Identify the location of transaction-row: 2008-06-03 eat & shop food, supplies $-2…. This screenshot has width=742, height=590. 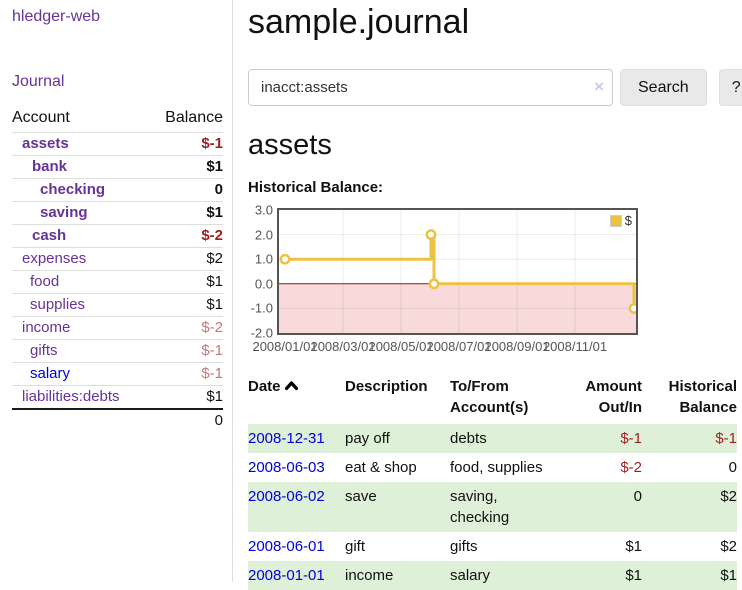
(492, 467).